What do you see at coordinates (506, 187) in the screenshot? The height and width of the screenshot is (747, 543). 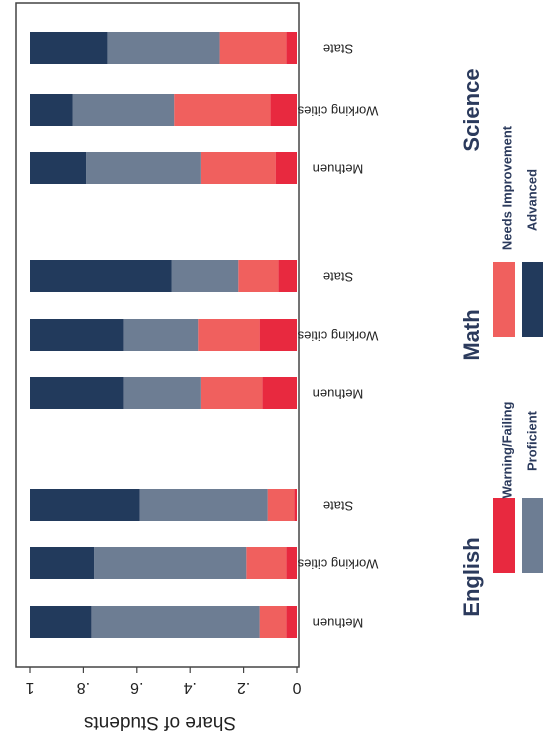 I see `legend-label: Needs Improvement` at bounding box center [506, 187].